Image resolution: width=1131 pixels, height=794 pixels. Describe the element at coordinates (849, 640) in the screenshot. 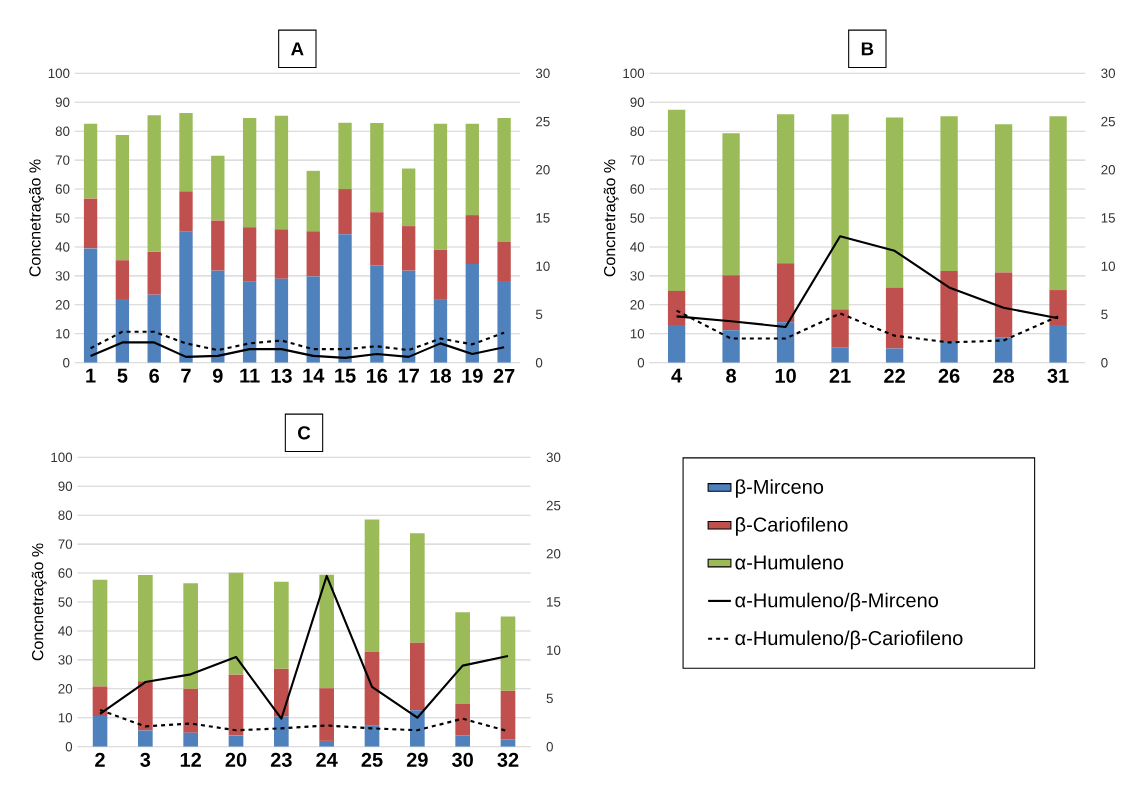

I see `legend-label: α-Humuleno/β-Cariofileno` at that location.